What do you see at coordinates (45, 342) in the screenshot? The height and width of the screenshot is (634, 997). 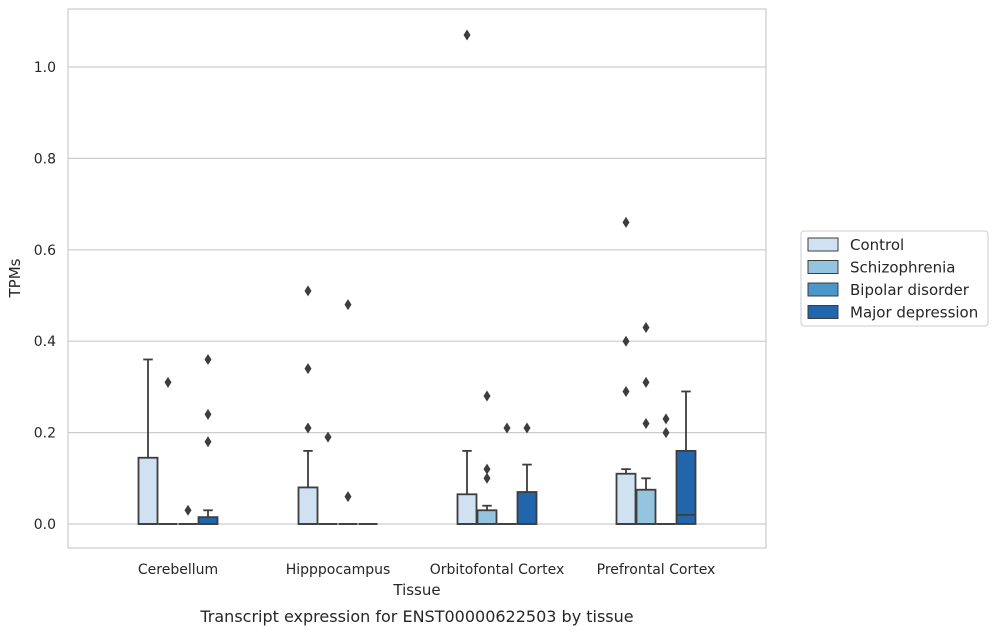 I see `y-tick-label: 0.4` at bounding box center [45, 342].